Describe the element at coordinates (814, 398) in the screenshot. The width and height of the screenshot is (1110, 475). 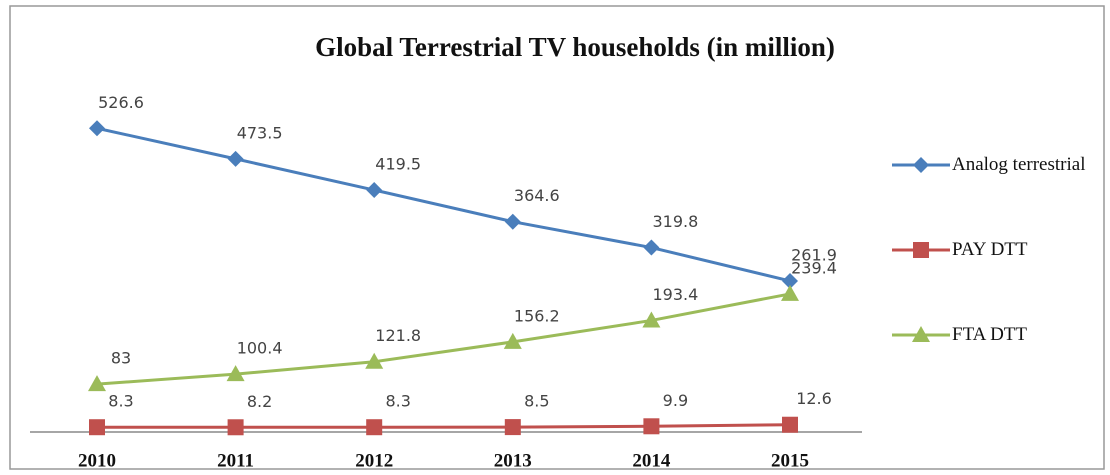
I see `data-label: 12.6` at that location.